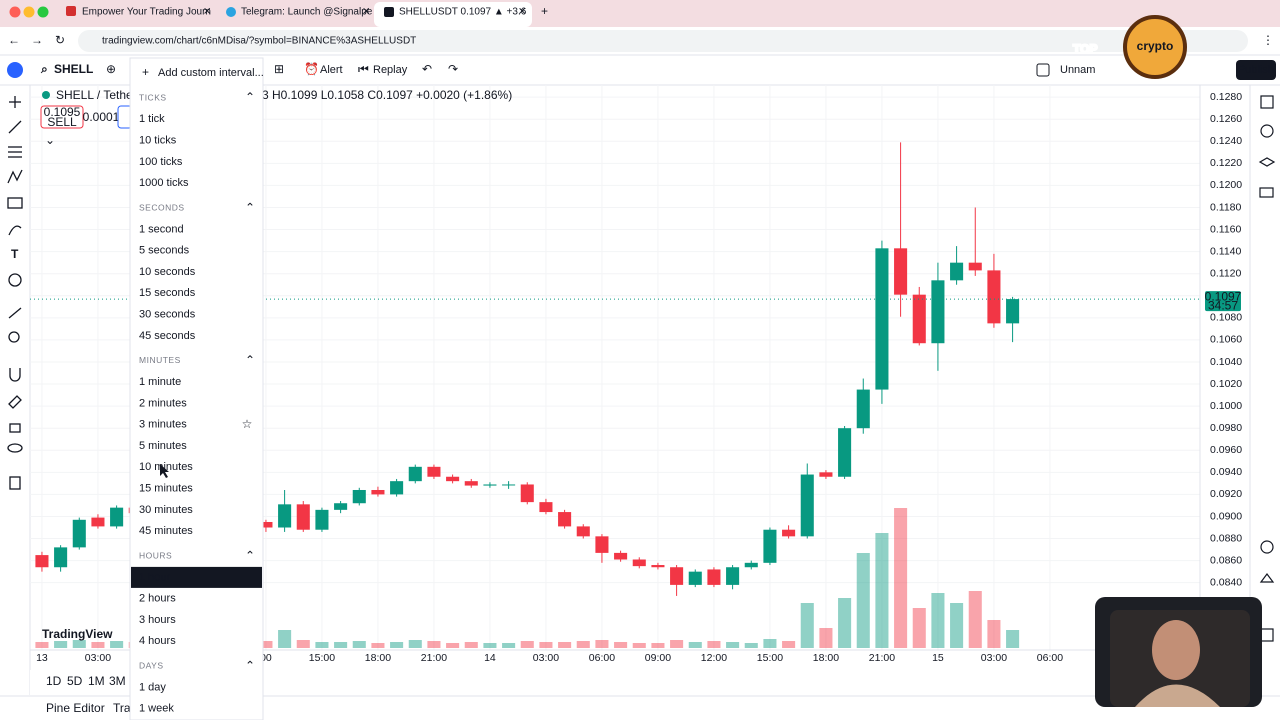 The image size is (1280, 720). What do you see at coordinates (331, 70) in the screenshot?
I see `alert-button: Alert` at bounding box center [331, 70].